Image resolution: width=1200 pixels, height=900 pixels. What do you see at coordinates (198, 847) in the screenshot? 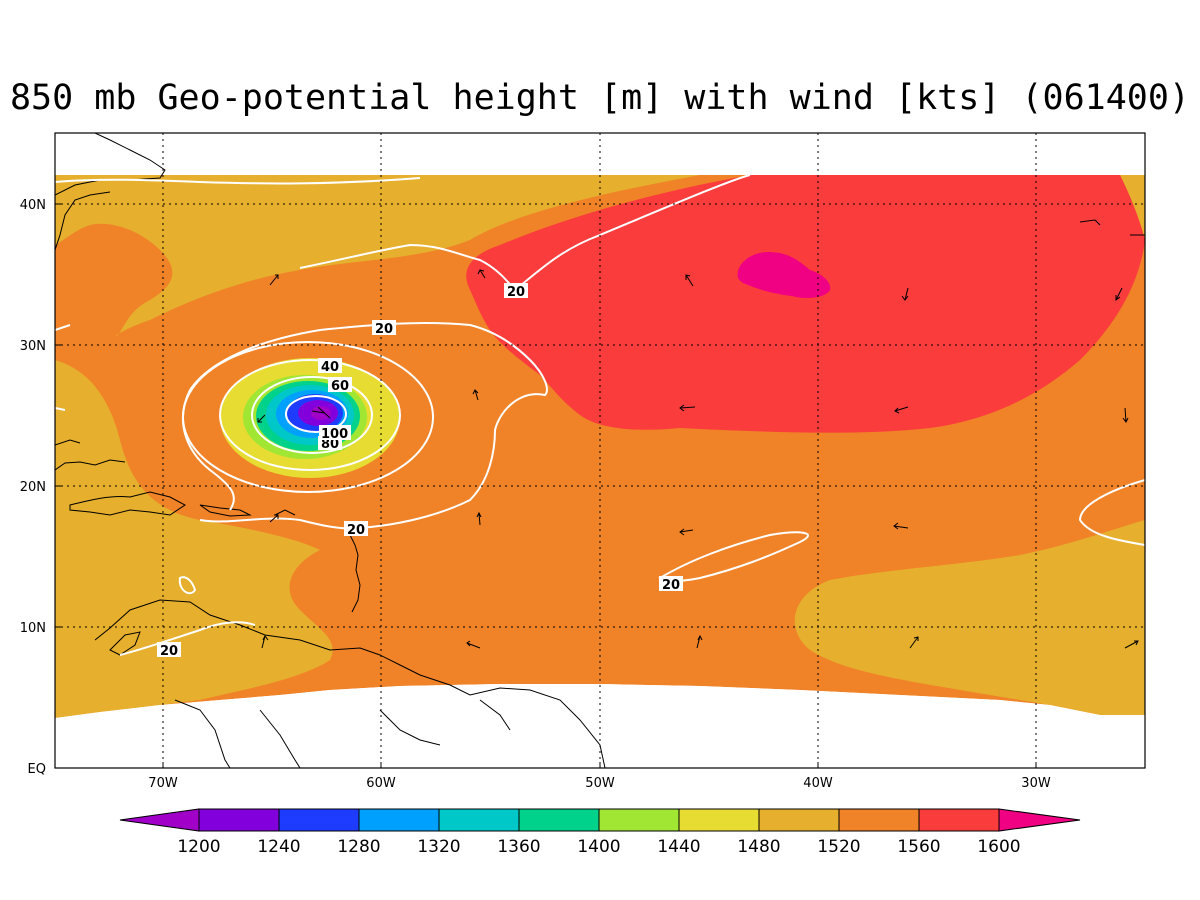
I see `colorbar-label-1200: 1200` at bounding box center [198, 847].